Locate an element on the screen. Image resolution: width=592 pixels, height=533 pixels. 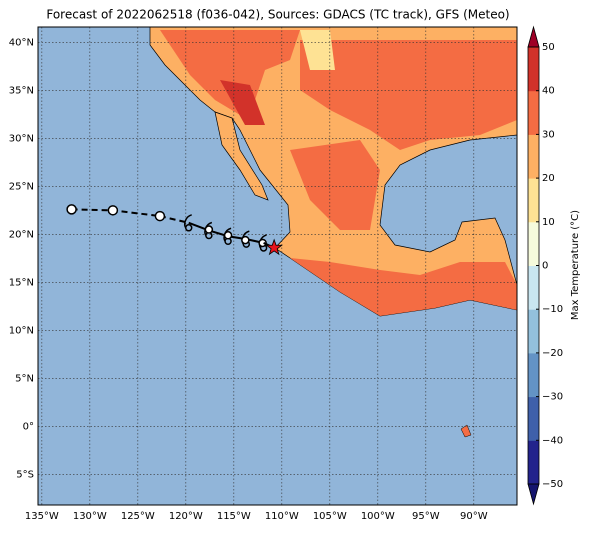
x-tick-label: 90°W is located at coordinates (474, 516).